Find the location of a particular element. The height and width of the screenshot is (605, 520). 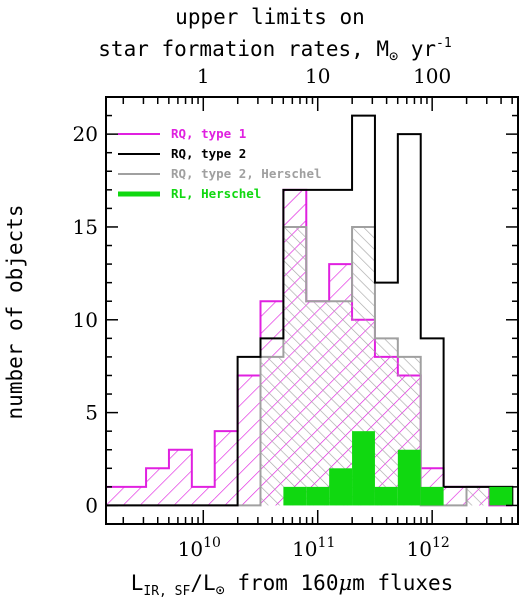

ytick-label-15: 15 is located at coordinates (85, 227).